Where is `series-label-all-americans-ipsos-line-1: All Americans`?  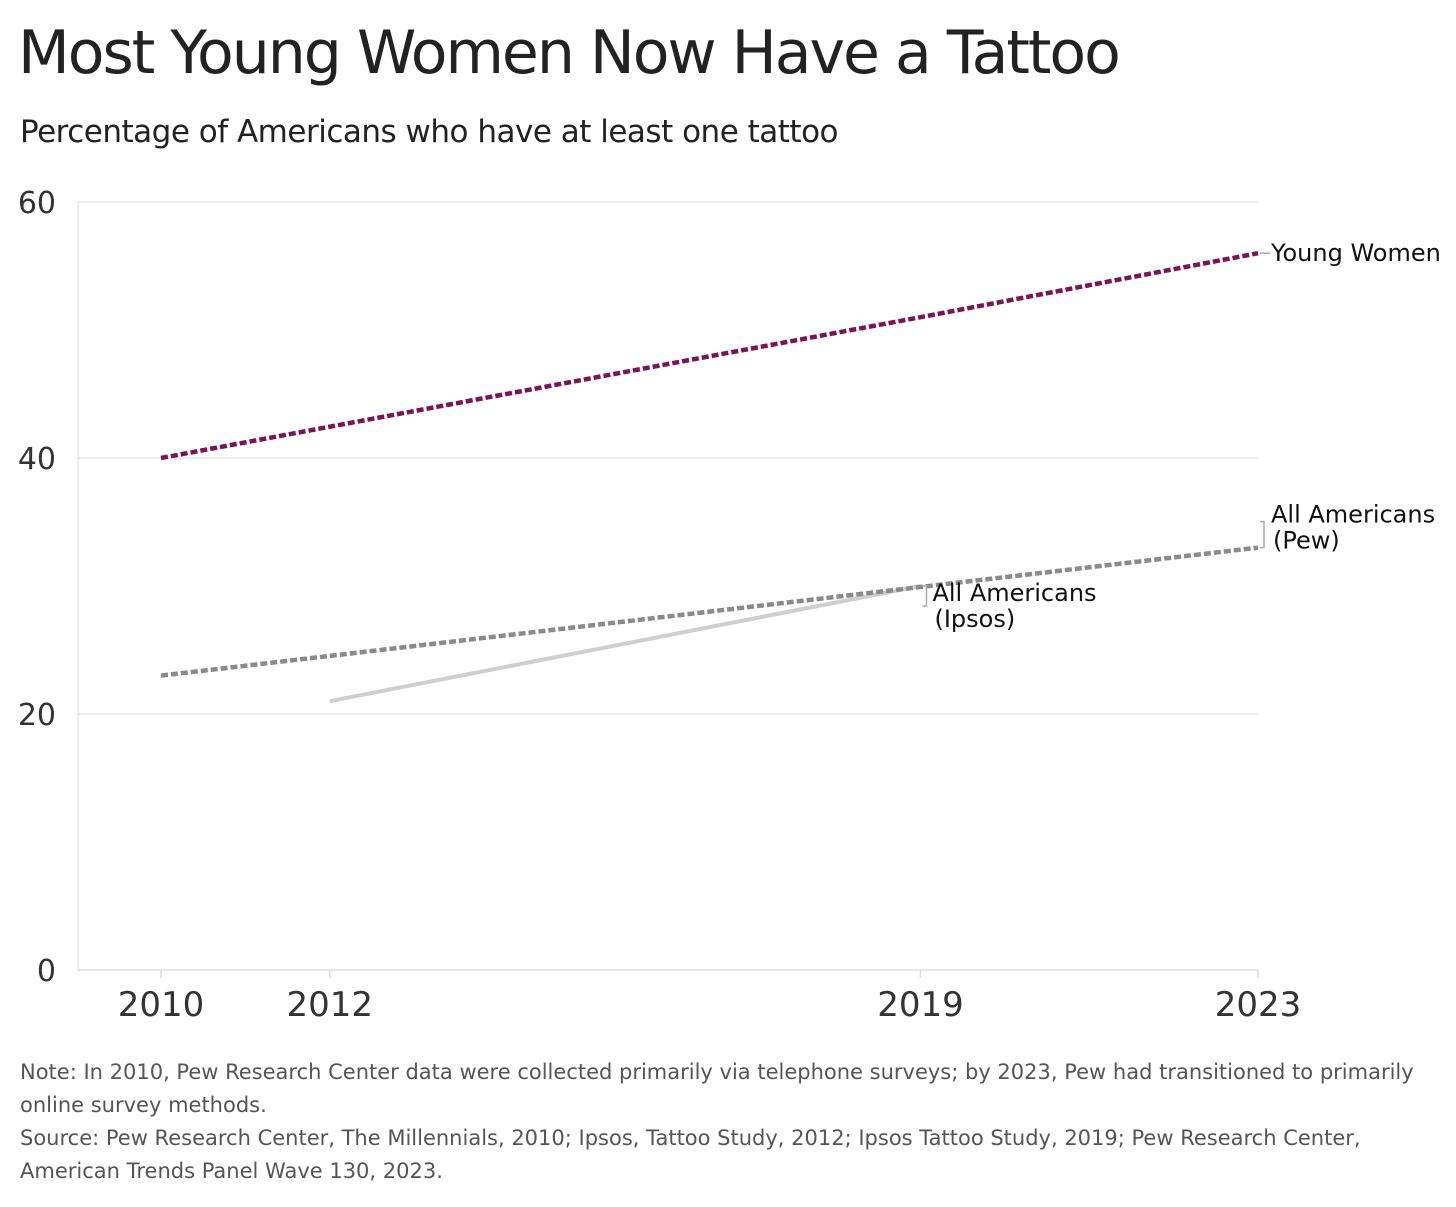 series-label-all-americans-ipsos-line-1: All Americans is located at coordinates (1014, 593).